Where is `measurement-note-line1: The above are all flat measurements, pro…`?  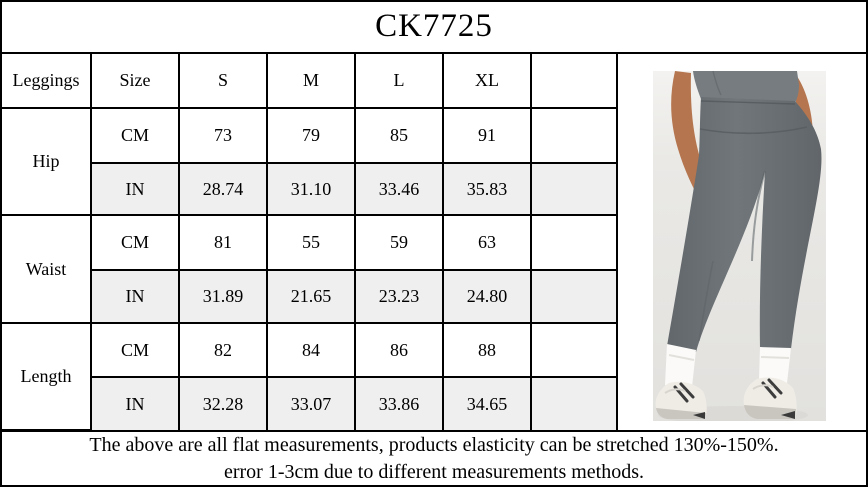
measurement-note-line1: The above are all flat measurements, pro… is located at coordinates (434, 445).